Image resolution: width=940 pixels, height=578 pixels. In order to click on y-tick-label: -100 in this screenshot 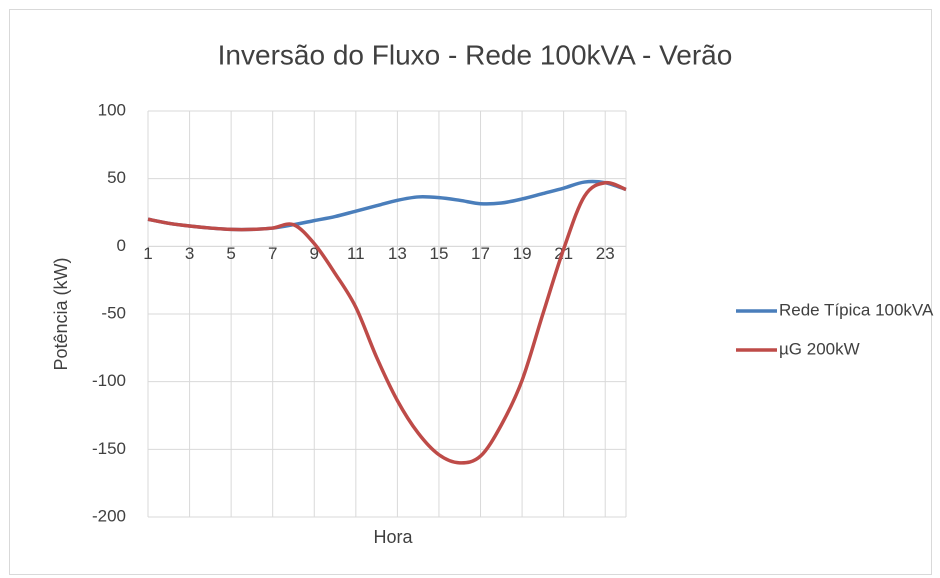, I will do `click(109, 380)`.